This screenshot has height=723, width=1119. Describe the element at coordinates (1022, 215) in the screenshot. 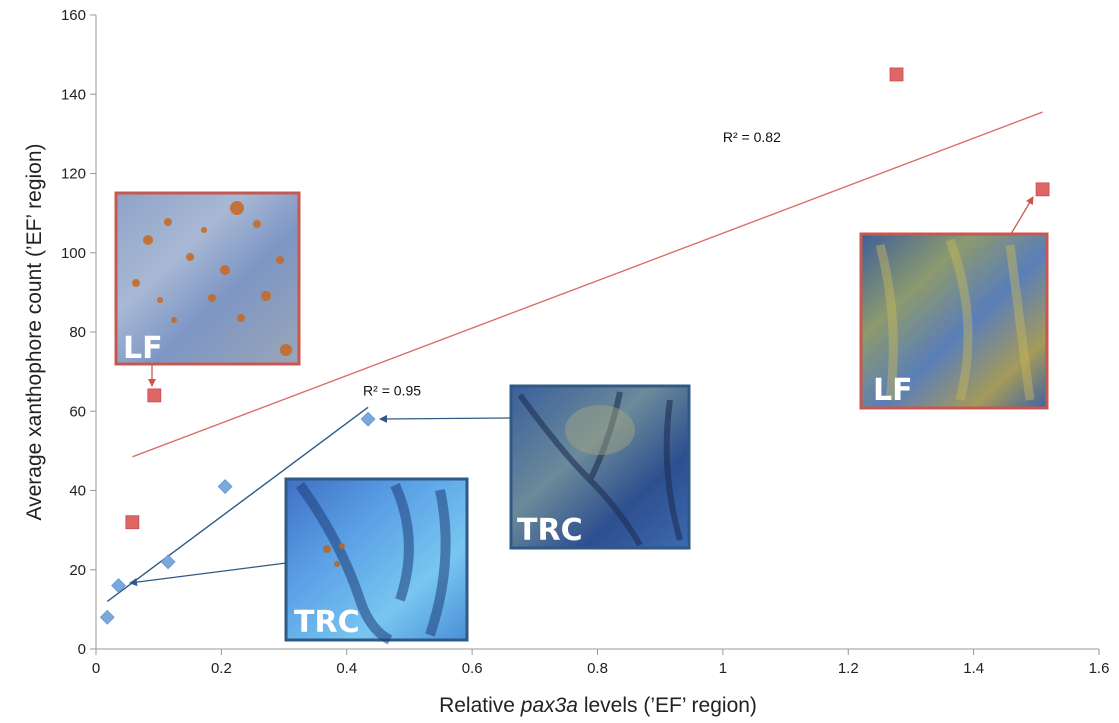

I see `callout-lf-right` at that location.